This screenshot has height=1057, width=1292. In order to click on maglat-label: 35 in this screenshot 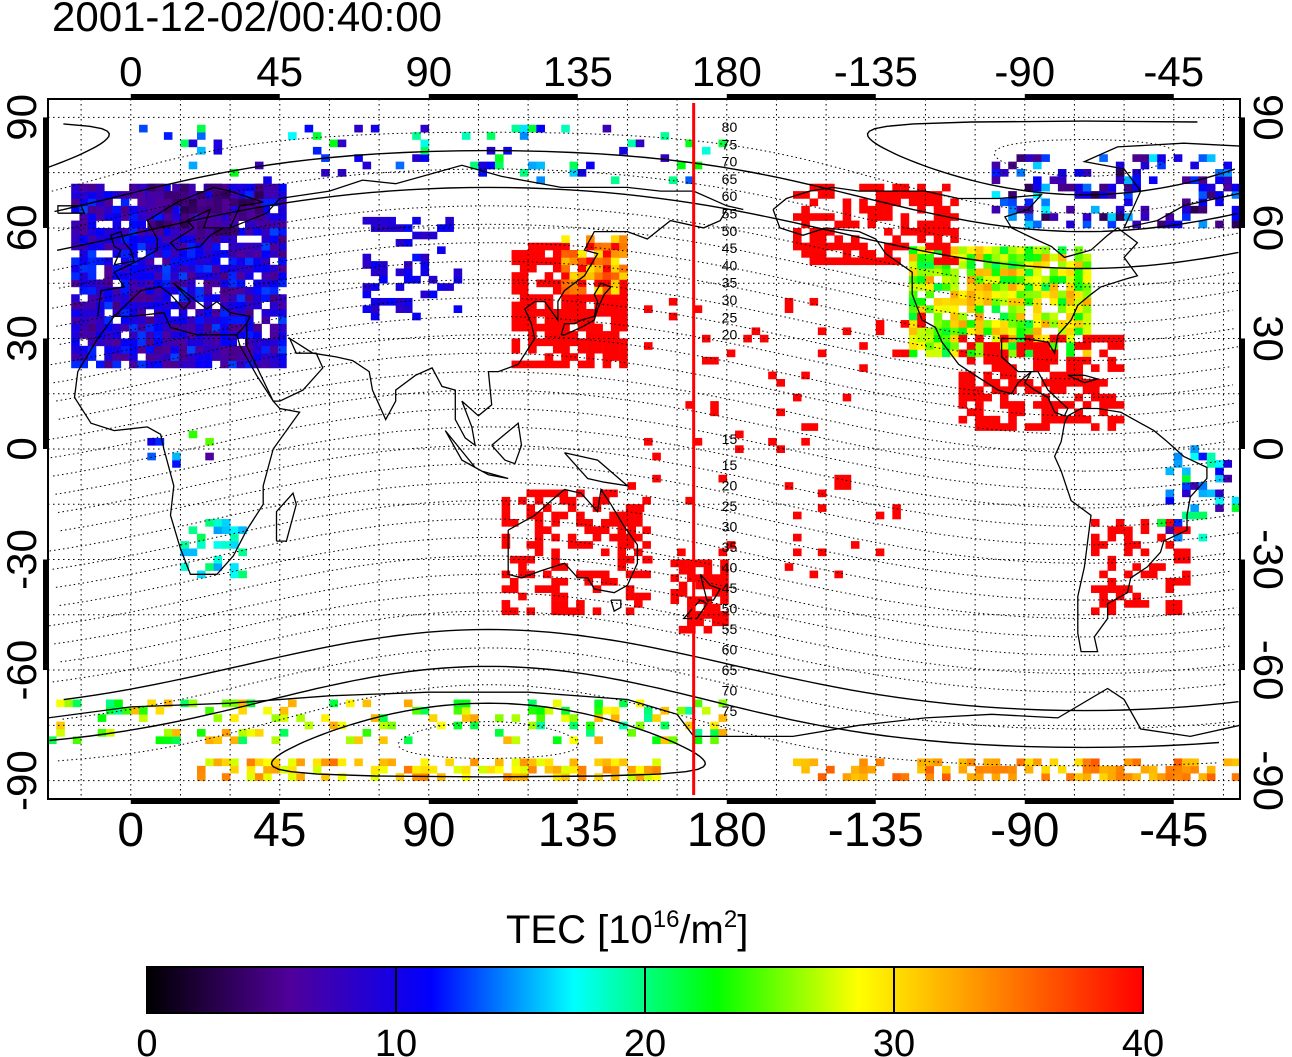, I will do `click(730, 547)`.